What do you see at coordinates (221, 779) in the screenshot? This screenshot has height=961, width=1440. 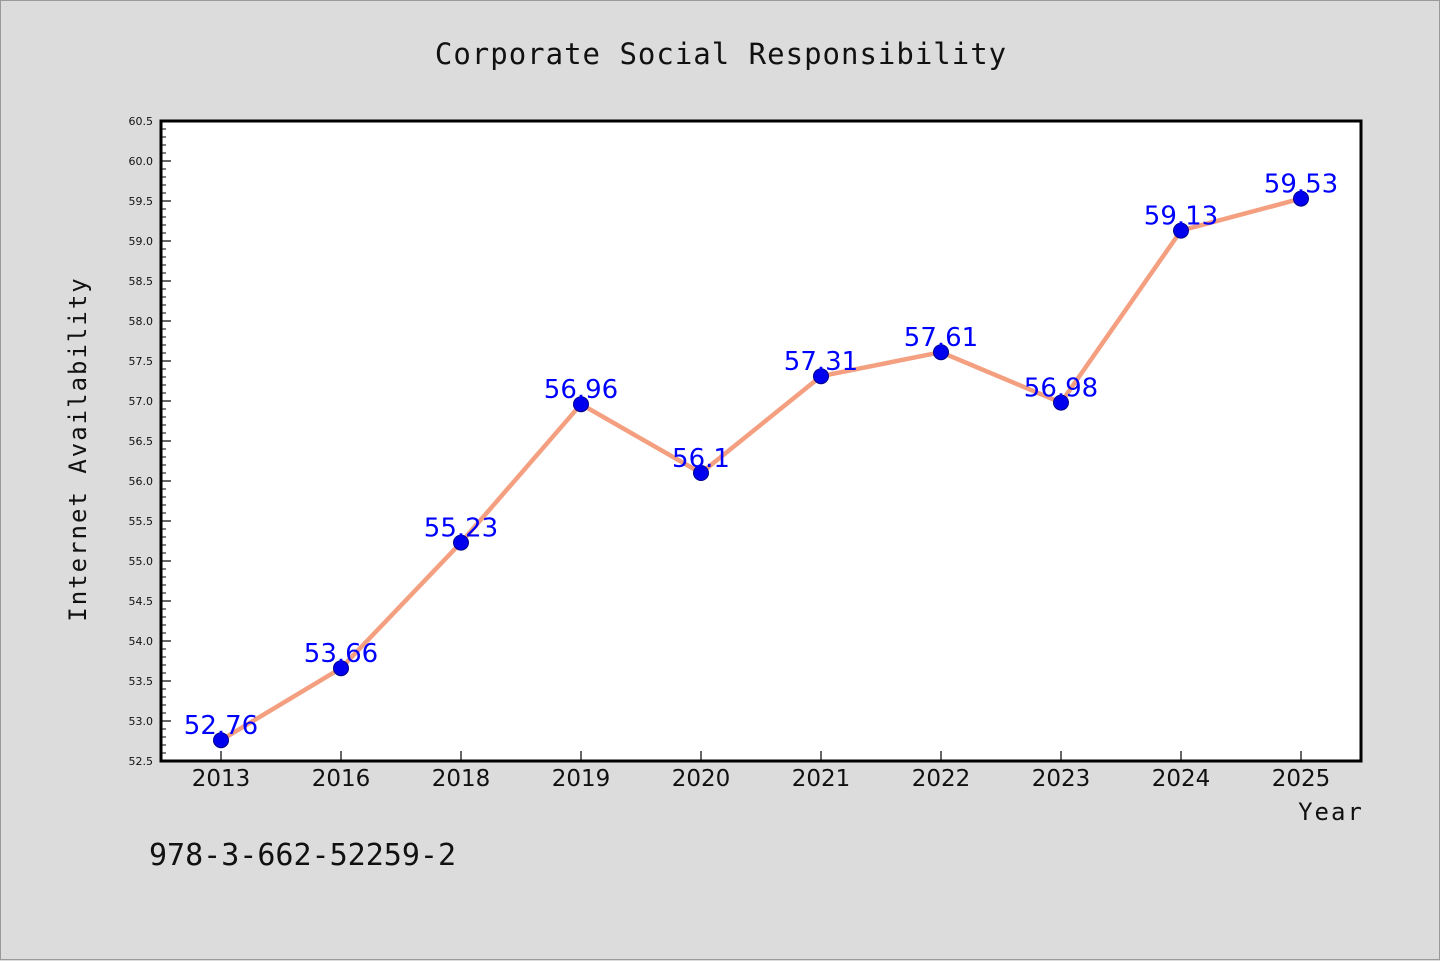 I see `x-tick-label: 2013` at bounding box center [221, 779].